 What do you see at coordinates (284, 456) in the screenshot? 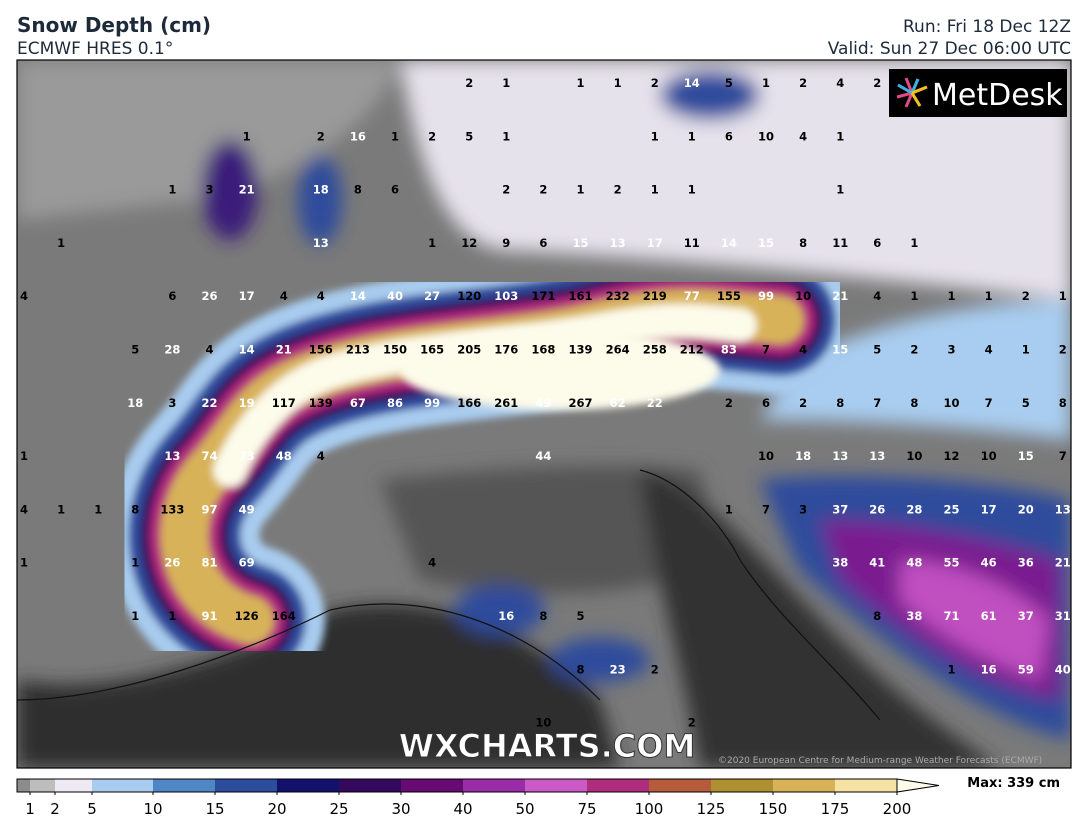
I see `map-value: 48` at bounding box center [284, 456].